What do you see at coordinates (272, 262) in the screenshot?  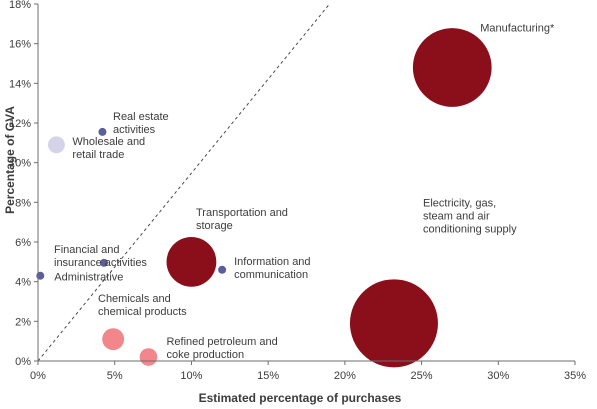 I see `bubble-label-line: Information and` at bounding box center [272, 262].